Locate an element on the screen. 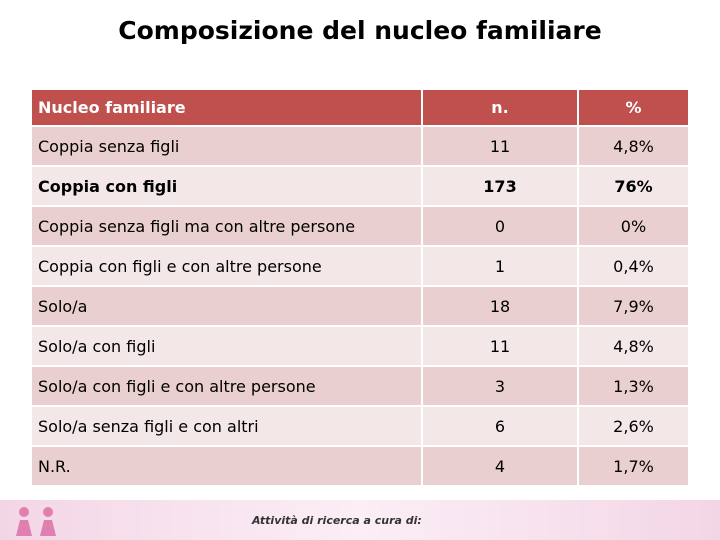 The height and width of the screenshot is (540, 720). footer-banner: Attività di ricerca a cura di: is located at coordinates (360, 520).